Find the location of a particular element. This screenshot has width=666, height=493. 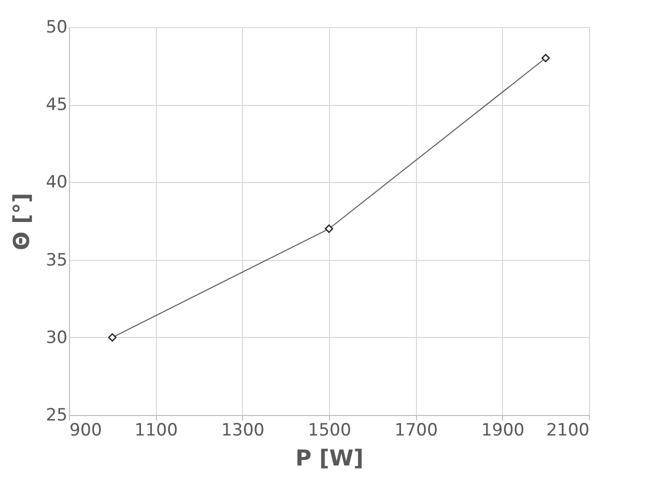

x-tick-label: 1100 is located at coordinates (156, 430).